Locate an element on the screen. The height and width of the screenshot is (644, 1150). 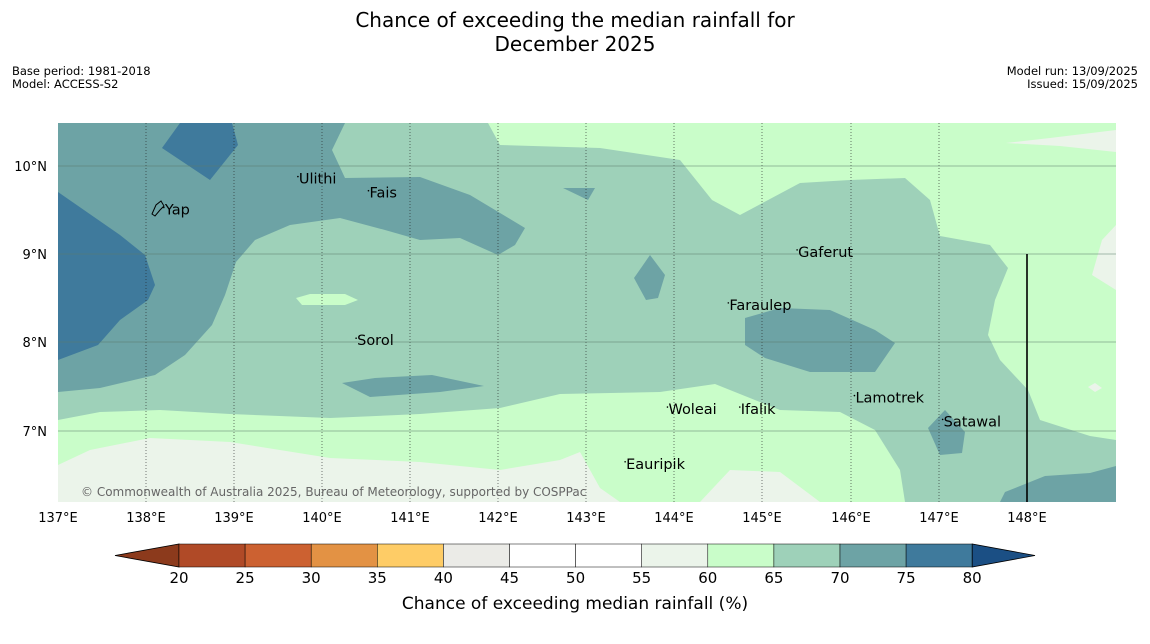
place-label-satawal: Satawal is located at coordinates (972, 422).